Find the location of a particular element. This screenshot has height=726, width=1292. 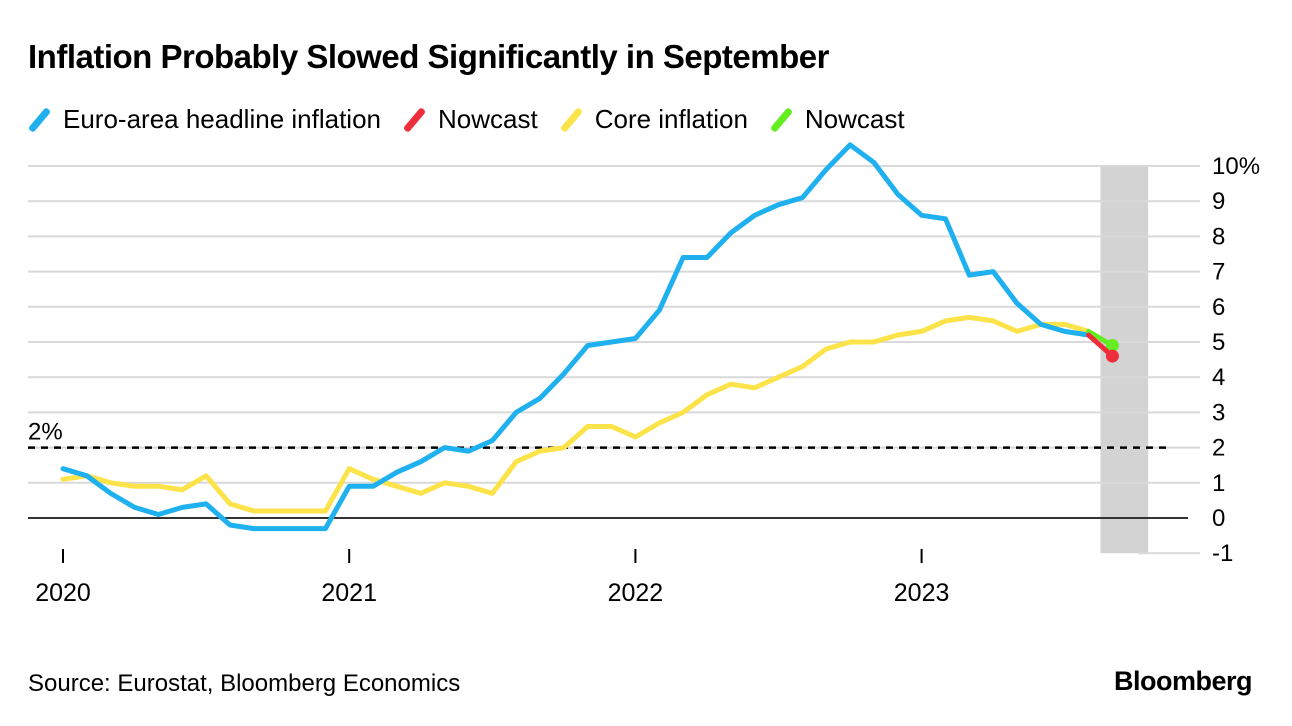

reference-line-label: 2% is located at coordinates (45, 432).